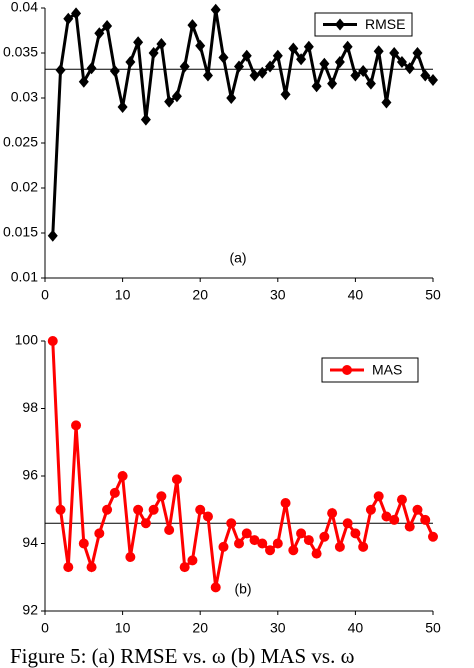 The height and width of the screenshot is (668, 474). Describe the element at coordinates (387, 370) in the screenshot. I see `legend-label: MAS` at that location.